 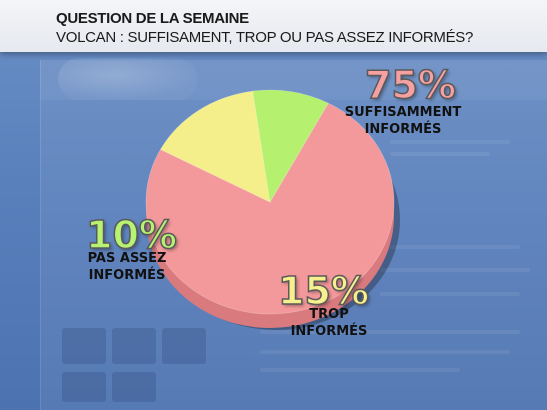 What do you see at coordinates (128, 79) in the screenshot?
I see `background-logo` at bounding box center [128, 79].